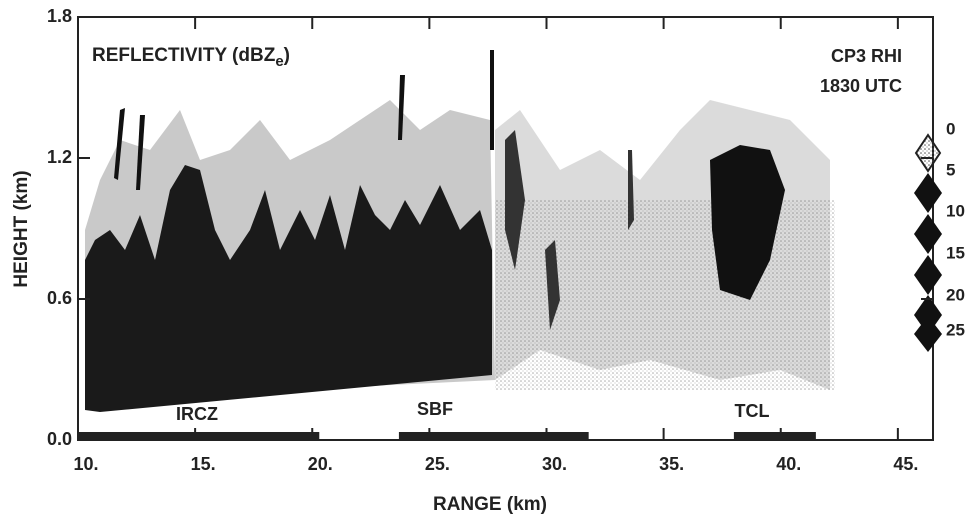 This screenshot has width=973, height=522. I want to click on legend-label: 20, so click(955, 294).